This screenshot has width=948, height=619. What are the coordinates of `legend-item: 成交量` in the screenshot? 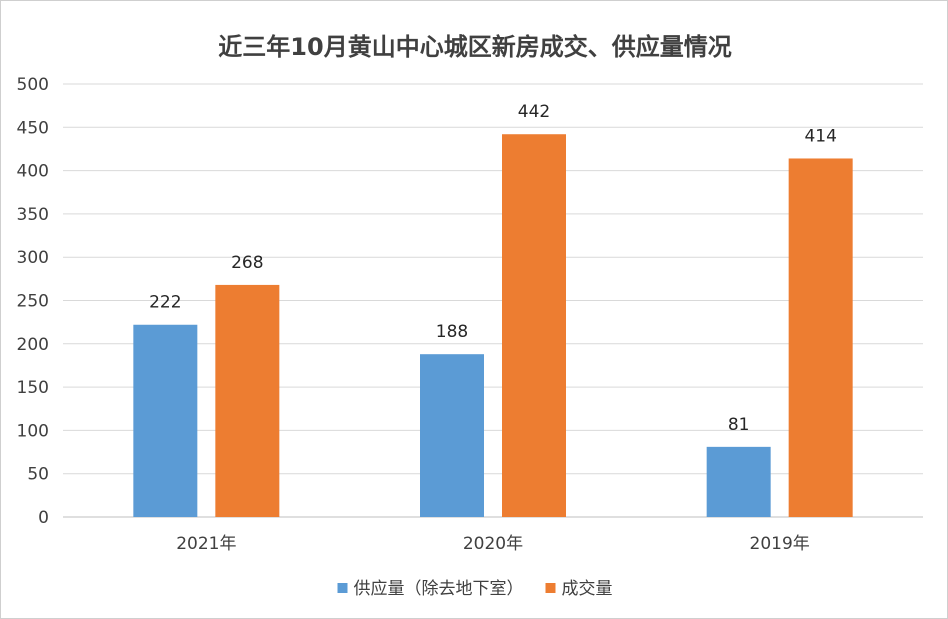 It's located at (579, 589).